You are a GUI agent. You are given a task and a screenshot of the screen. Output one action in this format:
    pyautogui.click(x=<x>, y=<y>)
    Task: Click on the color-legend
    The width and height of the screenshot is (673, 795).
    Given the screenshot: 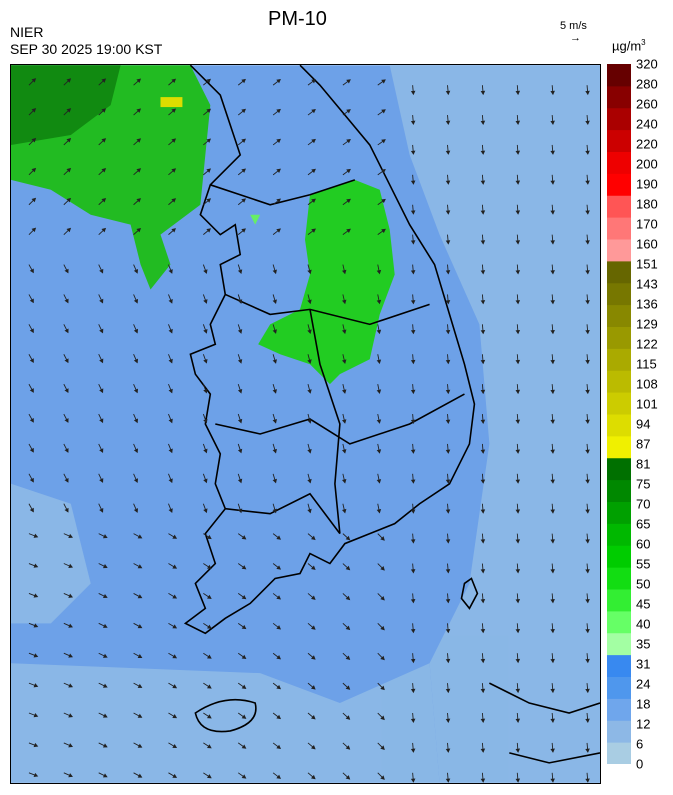 What is the action you would take?
    pyautogui.click(x=619, y=414)
    